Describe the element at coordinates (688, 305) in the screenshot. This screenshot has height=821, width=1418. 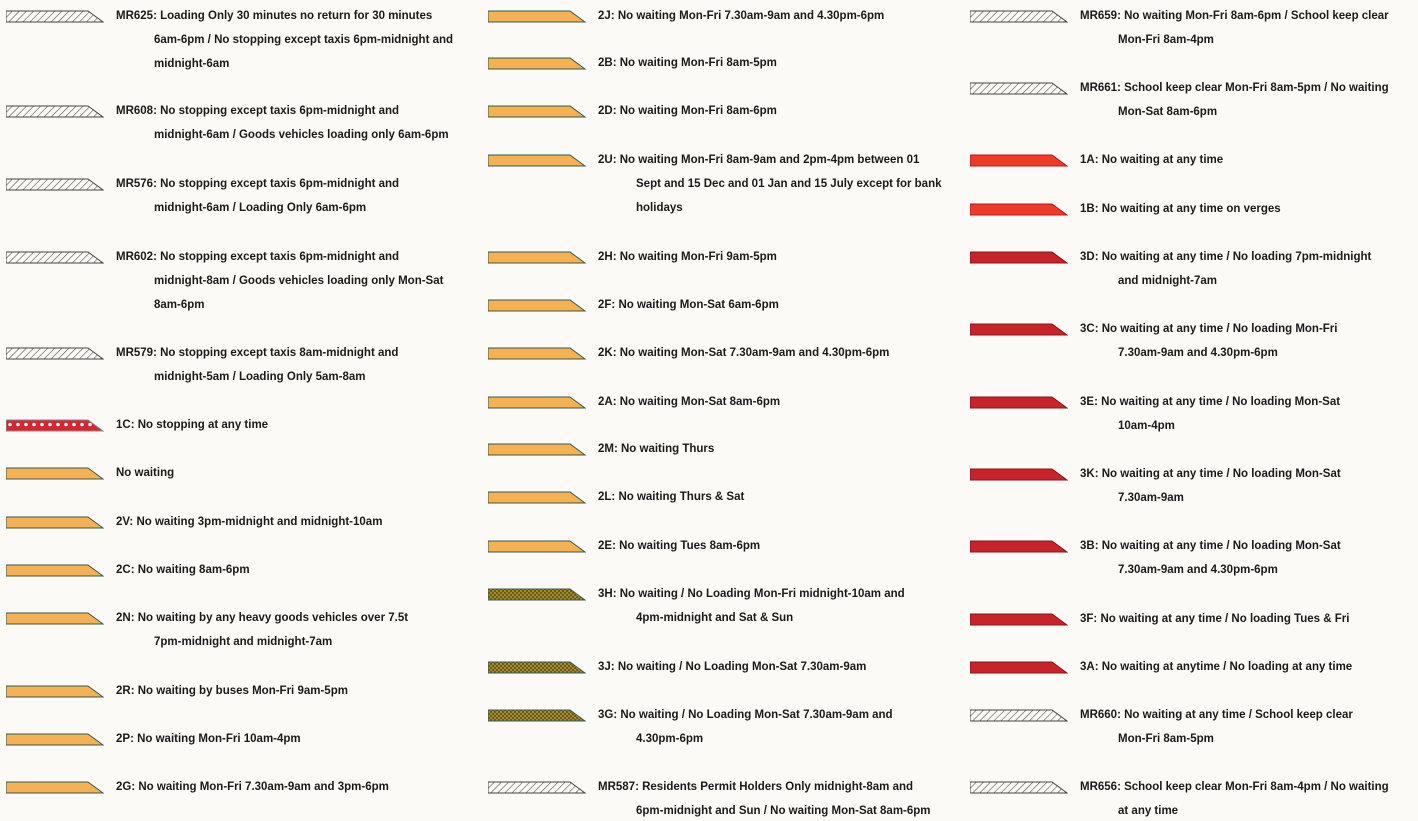
I see `legend-entry-label: 2F: No waiting Mon-Sat 6am-6pm` at that location.